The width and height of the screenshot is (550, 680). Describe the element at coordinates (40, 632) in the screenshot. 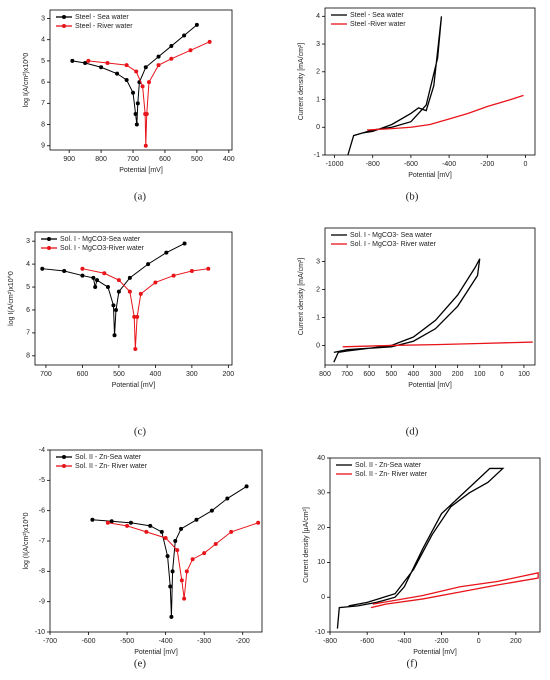

I see `y-tick-label: -10` at that location.